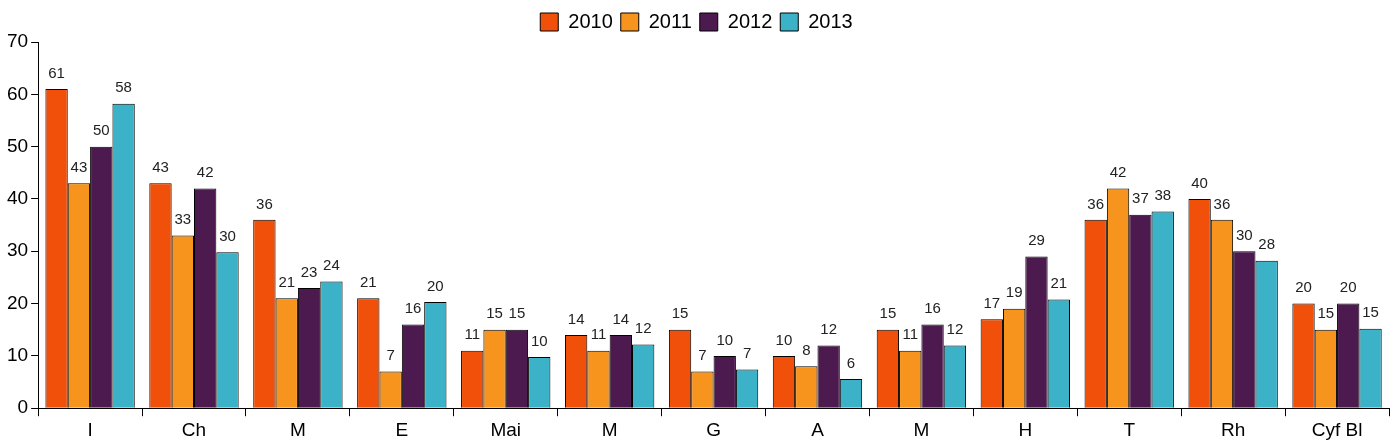 This screenshot has height=447, width=1397. Describe the element at coordinates (402, 429) in the screenshot. I see `x-tick-label: E` at that location.